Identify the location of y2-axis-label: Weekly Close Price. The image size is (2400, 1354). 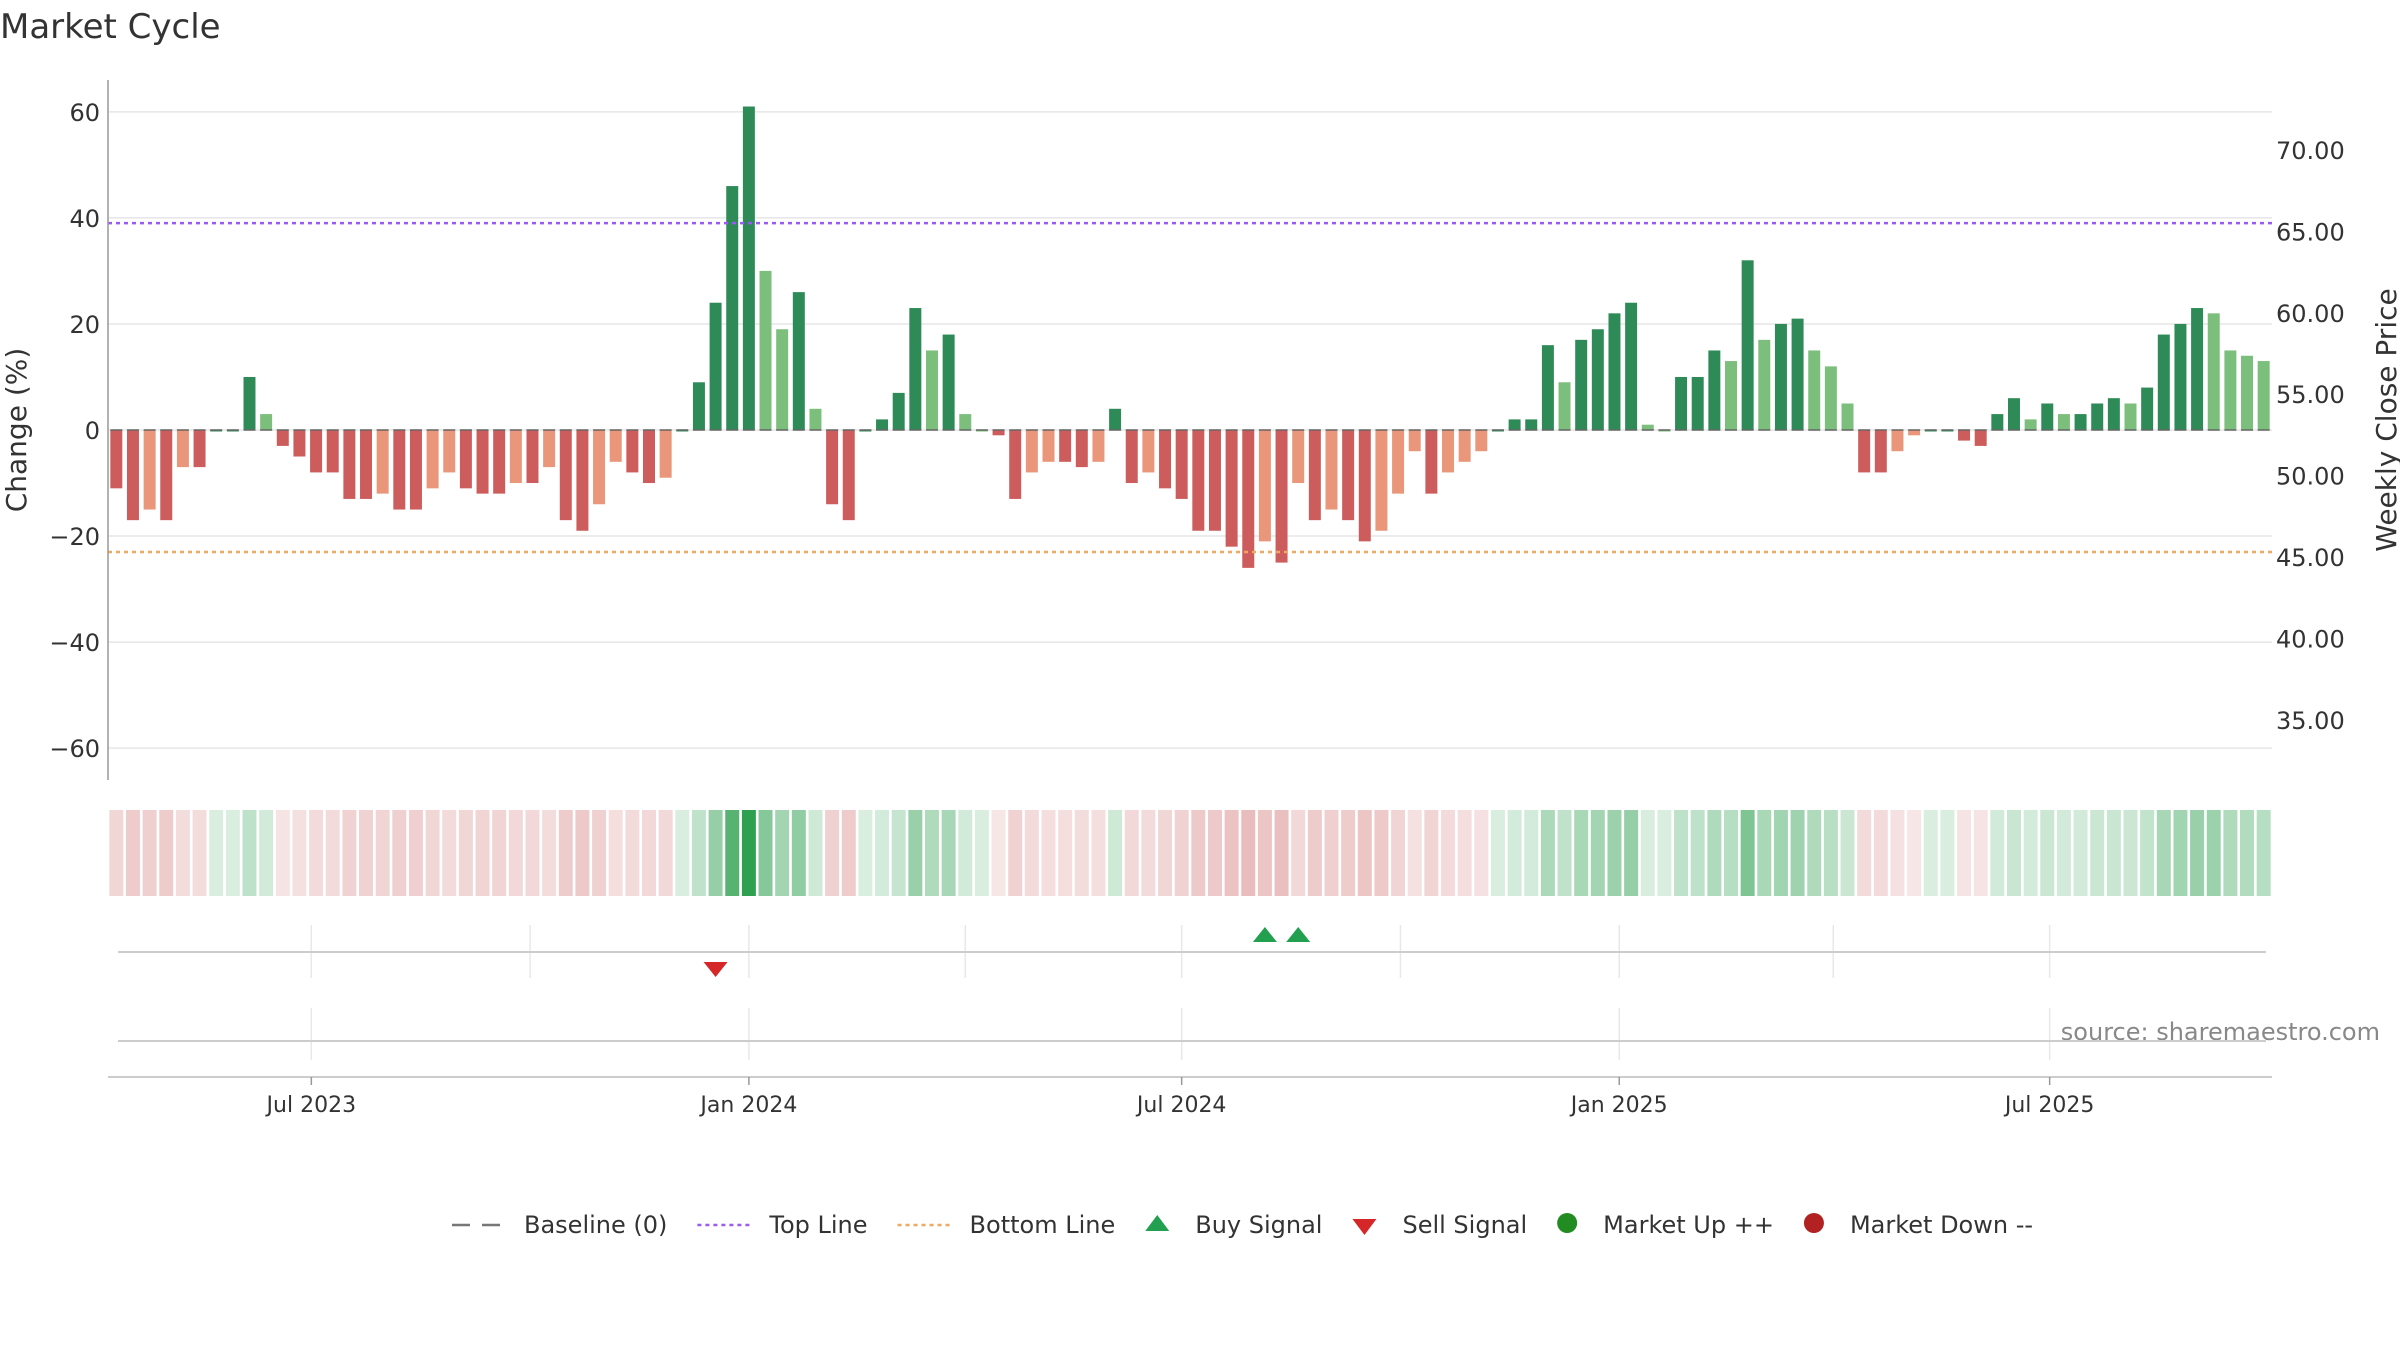
(2385, 419).